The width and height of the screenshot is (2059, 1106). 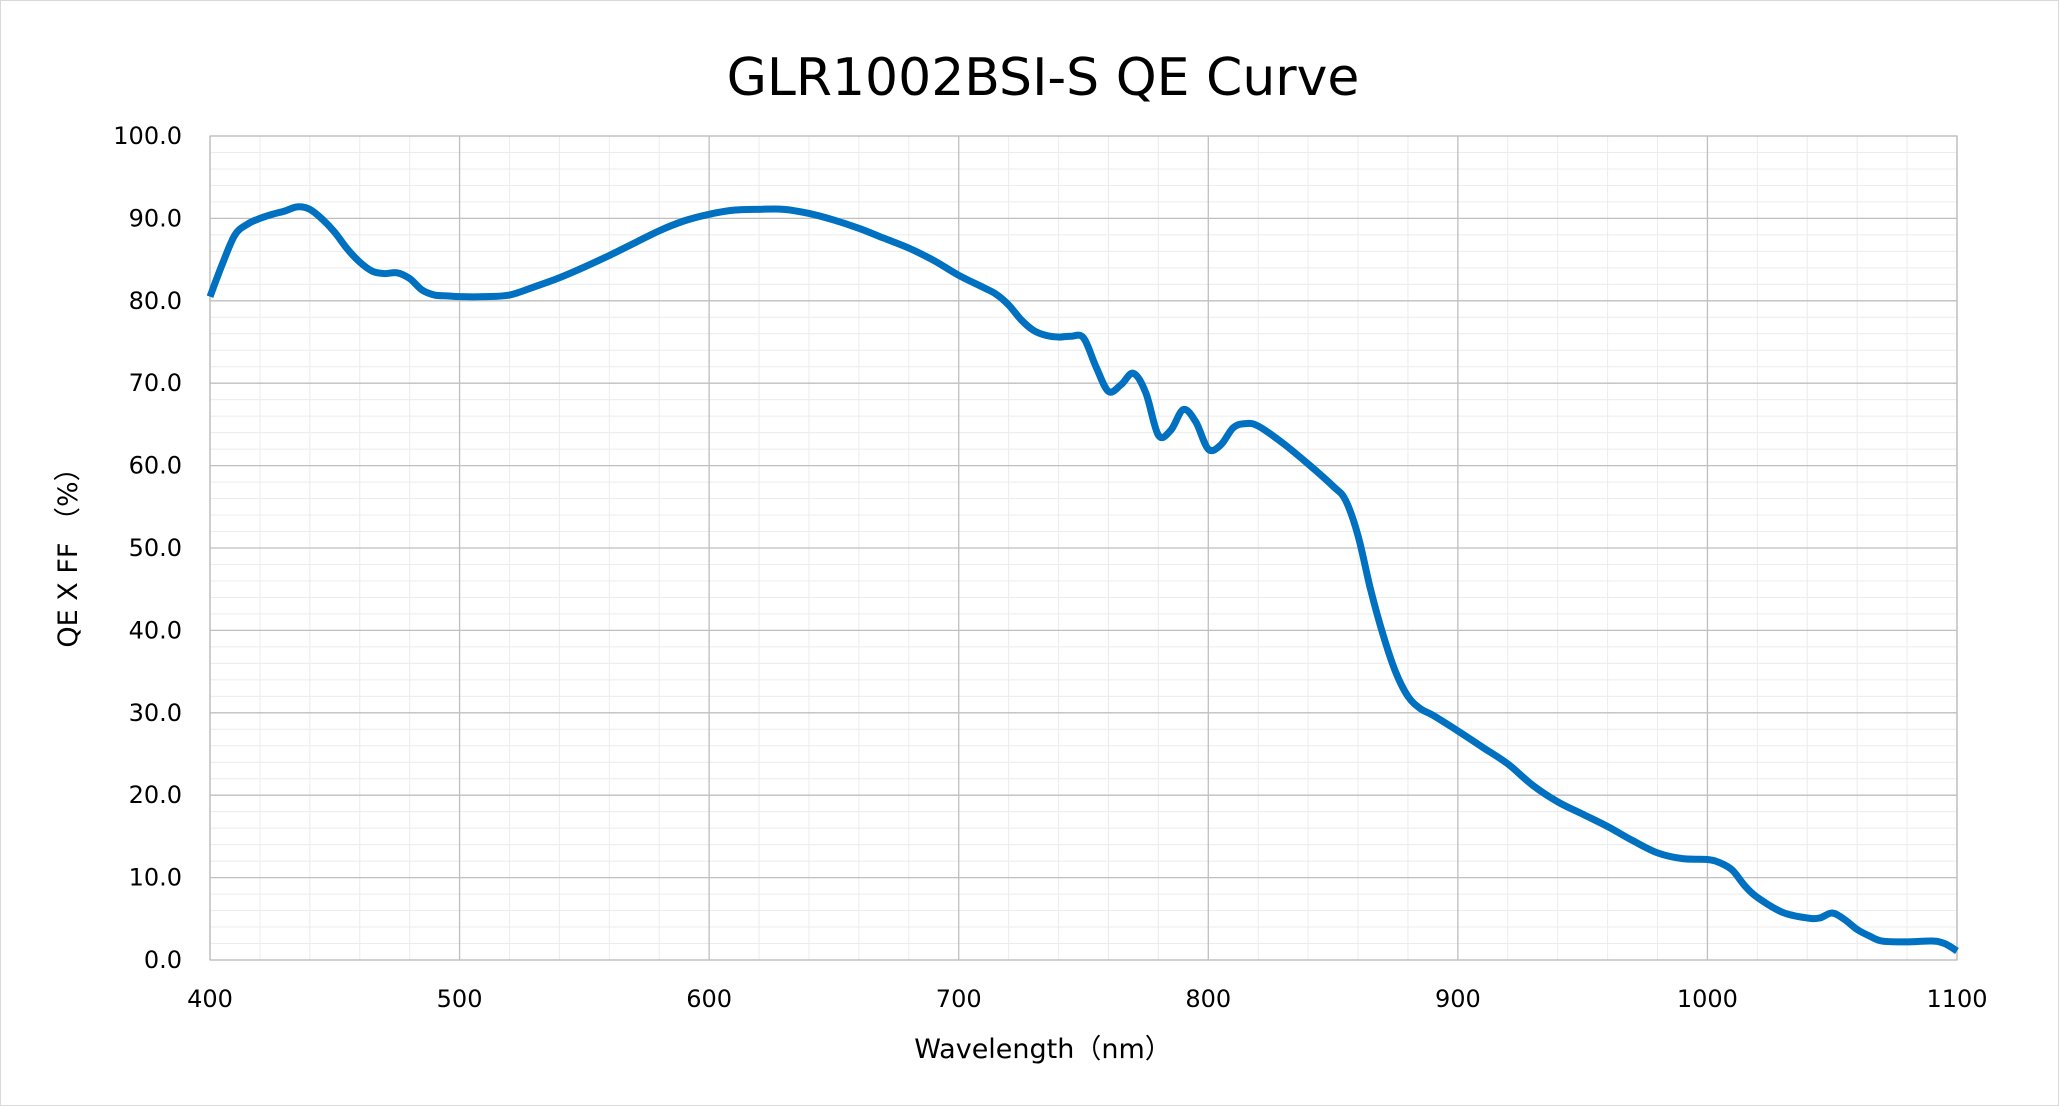 I want to click on y-tick-label: 50.0, so click(x=155, y=548).